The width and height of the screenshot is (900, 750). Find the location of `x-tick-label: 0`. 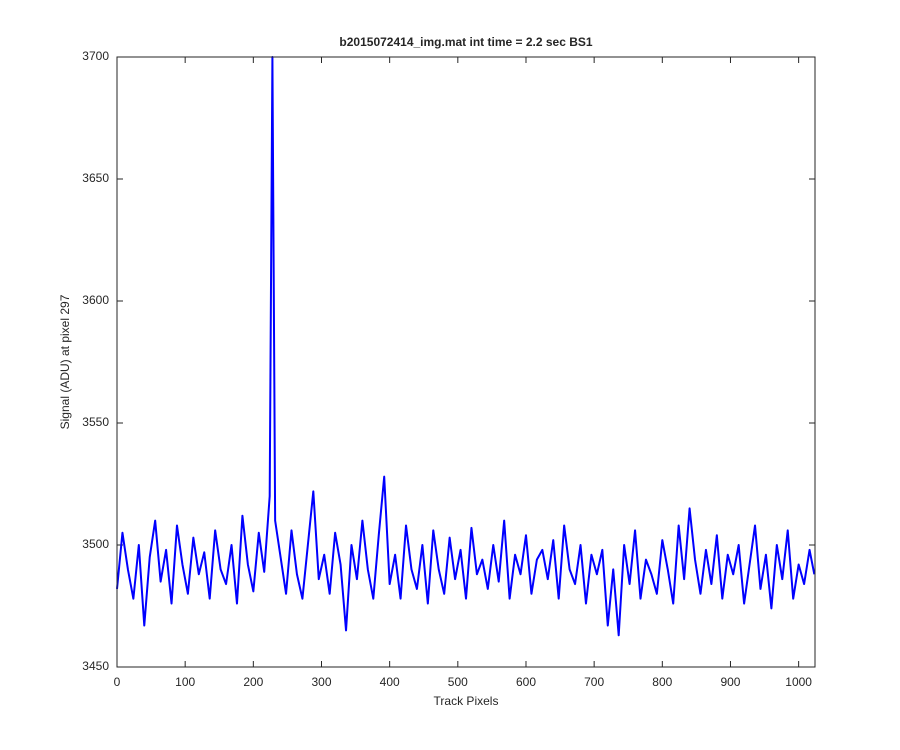

x-tick-label: 0 is located at coordinates (117, 682).